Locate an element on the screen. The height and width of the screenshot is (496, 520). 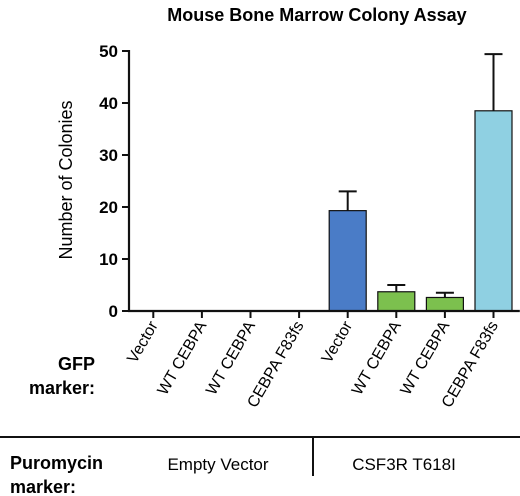
group-label-csf3r: CSF3R T618I is located at coordinates (404, 464).